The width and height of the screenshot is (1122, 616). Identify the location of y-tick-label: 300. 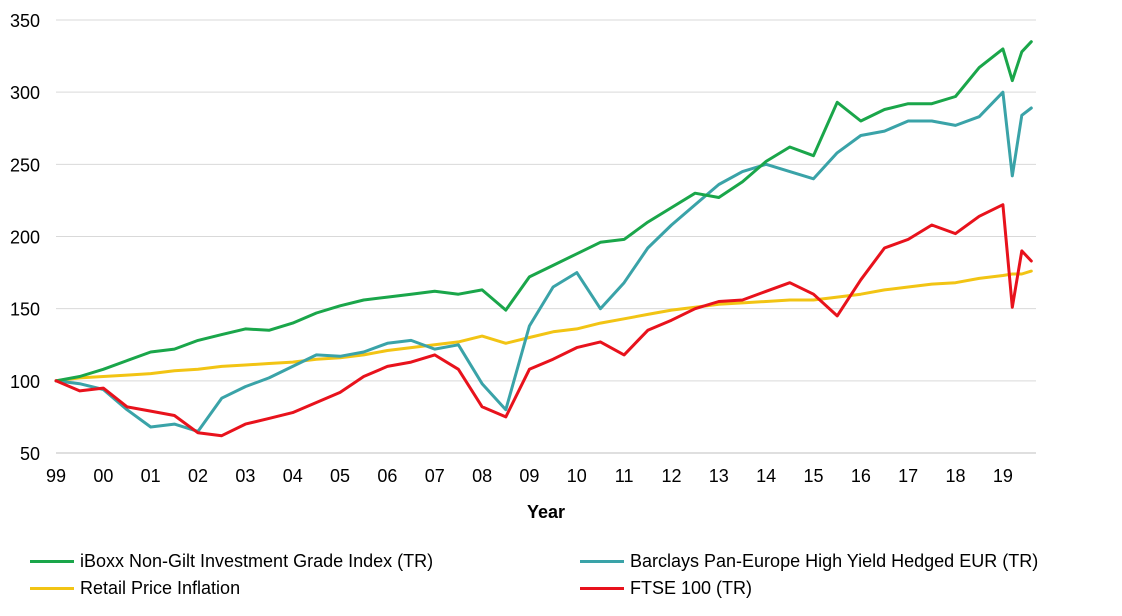
(25, 93).